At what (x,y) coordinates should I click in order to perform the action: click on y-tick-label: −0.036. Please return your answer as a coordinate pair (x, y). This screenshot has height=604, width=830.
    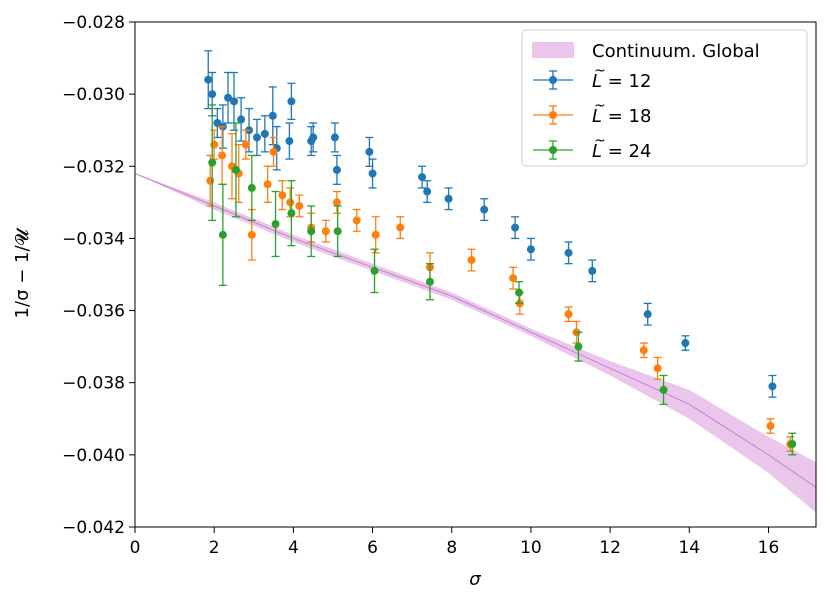
    Looking at the image, I should click on (93, 312).